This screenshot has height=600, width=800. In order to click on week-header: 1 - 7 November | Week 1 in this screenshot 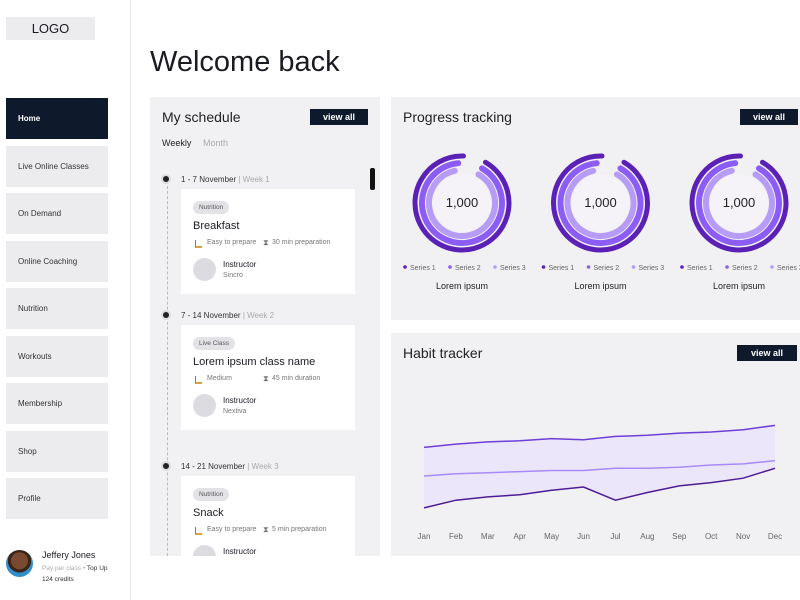, I will do `click(225, 179)`.